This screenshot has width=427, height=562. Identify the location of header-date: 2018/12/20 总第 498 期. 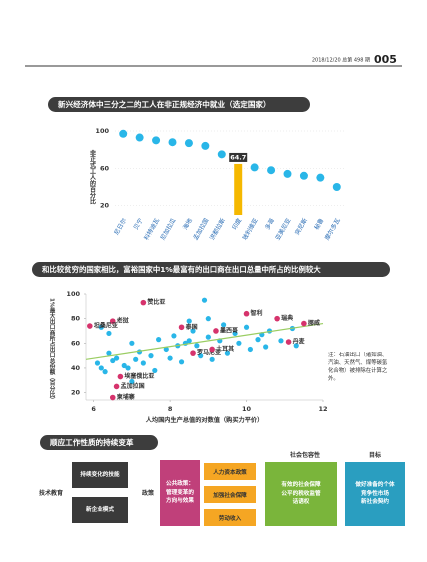
(341, 60).